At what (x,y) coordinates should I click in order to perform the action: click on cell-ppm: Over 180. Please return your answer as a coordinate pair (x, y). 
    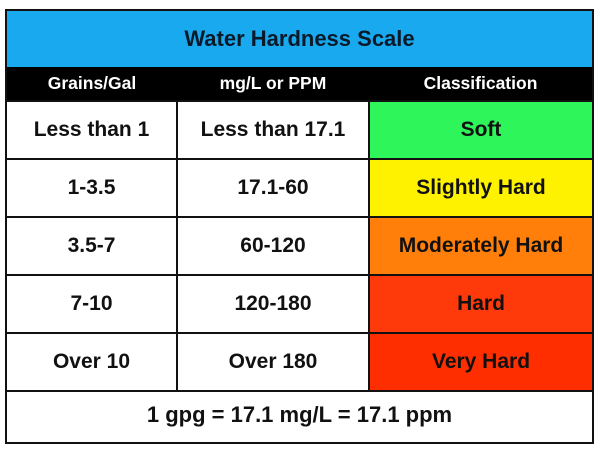
    Looking at the image, I should click on (274, 362).